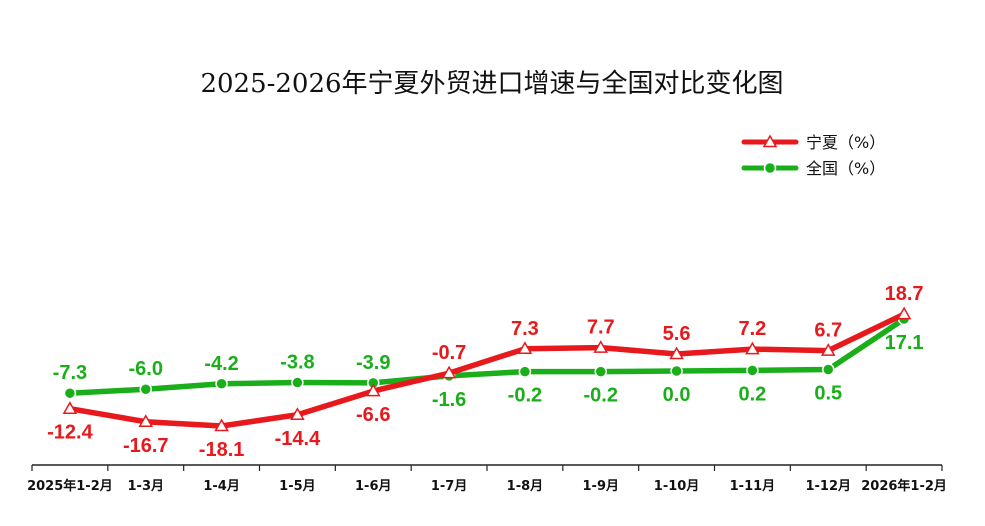  Describe the element at coordinates (449, 486) in the screenshot. I see `x-tick-label: 1-7月` at that location.